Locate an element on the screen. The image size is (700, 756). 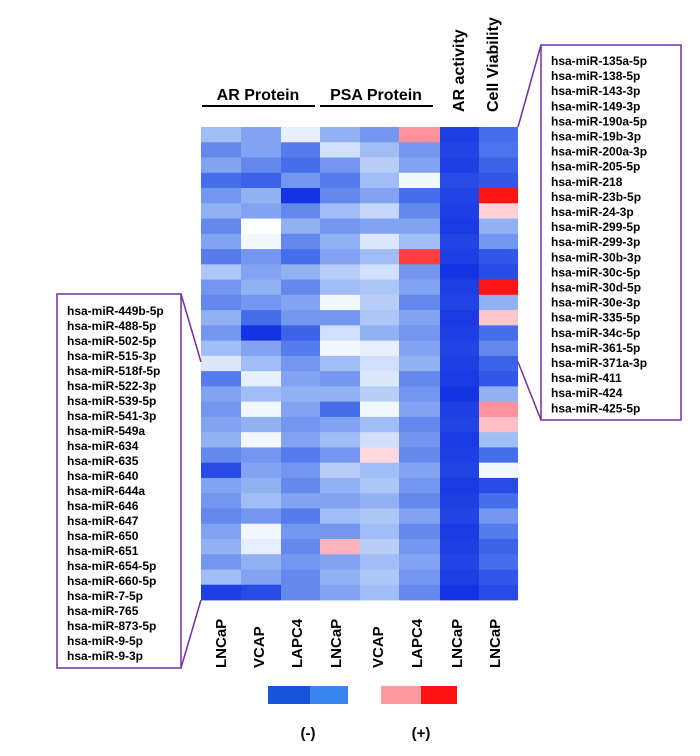
mirna-label: hsa-miR-335-5p is located at coordinates (595, 318).